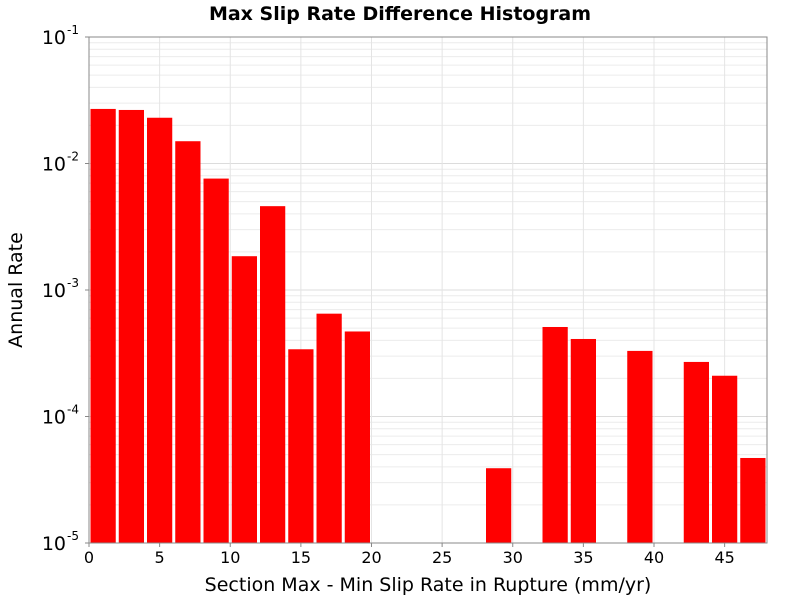 This screenshot has width=800, height=600. Describe the element at coordinates (230, 557) in the screenshot. I see `x-tick-label: 10` at that location.